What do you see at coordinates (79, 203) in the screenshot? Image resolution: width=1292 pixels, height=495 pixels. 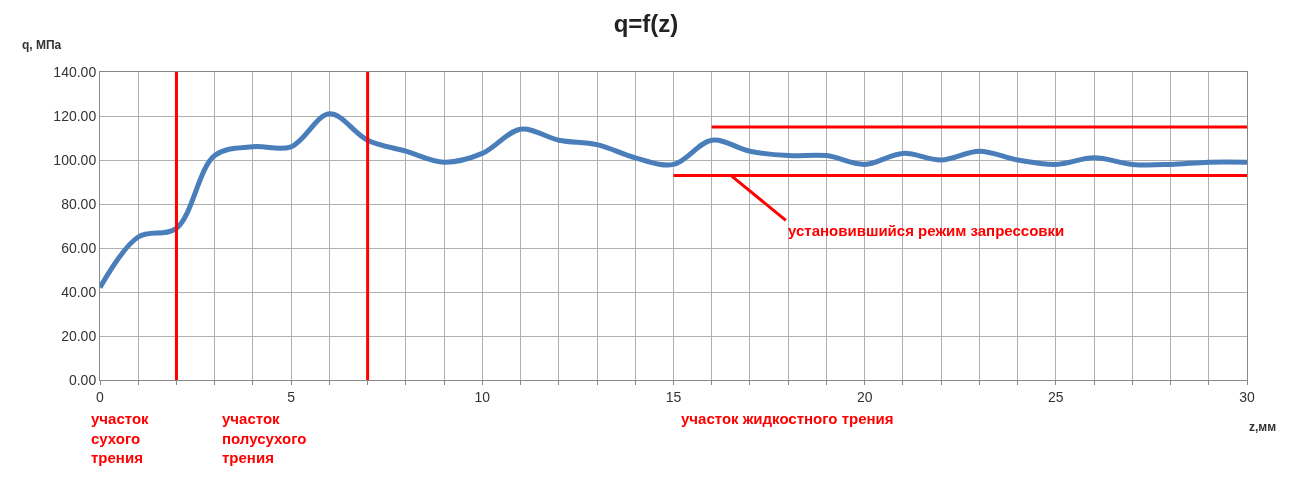 I see `y-tick-label: 80.00` at bounding box center [79, 203].